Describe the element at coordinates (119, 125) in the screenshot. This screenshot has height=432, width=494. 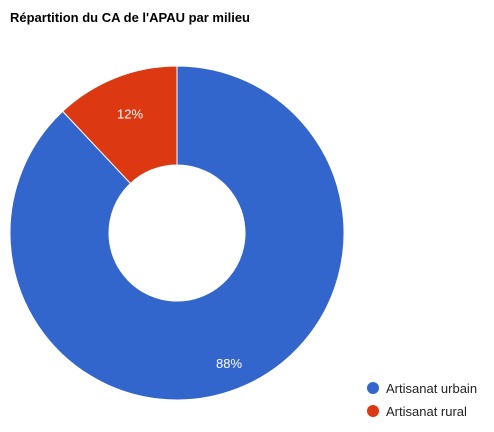
I see `donut-slice-rural` at that location.